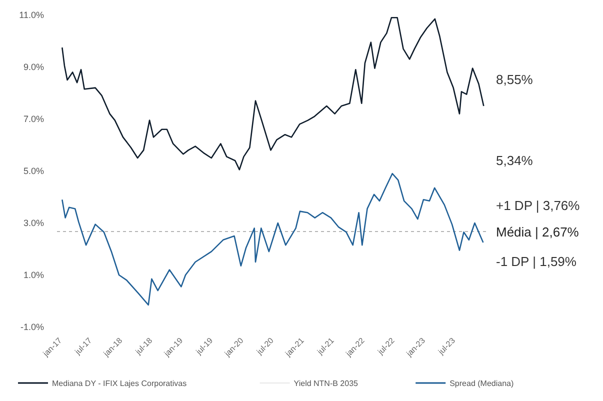  What do you see at coordinates (538, 232) in the screenshot?
I see `ref-line-label: Média | 2,67%` at bounding box center [538, 232].